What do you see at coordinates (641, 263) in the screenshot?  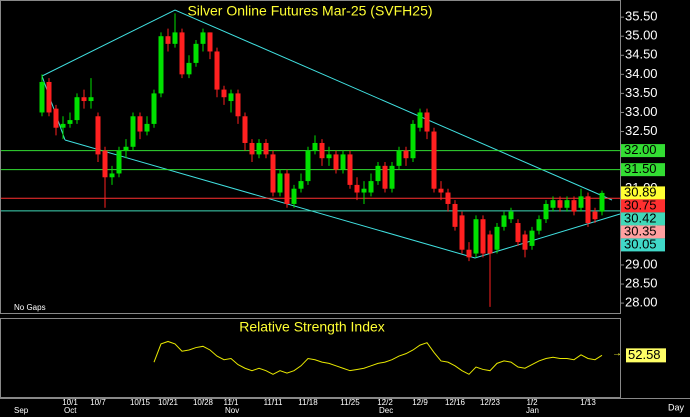 I see `y-tick-label: 29.00` at bounding box center [641, 263].